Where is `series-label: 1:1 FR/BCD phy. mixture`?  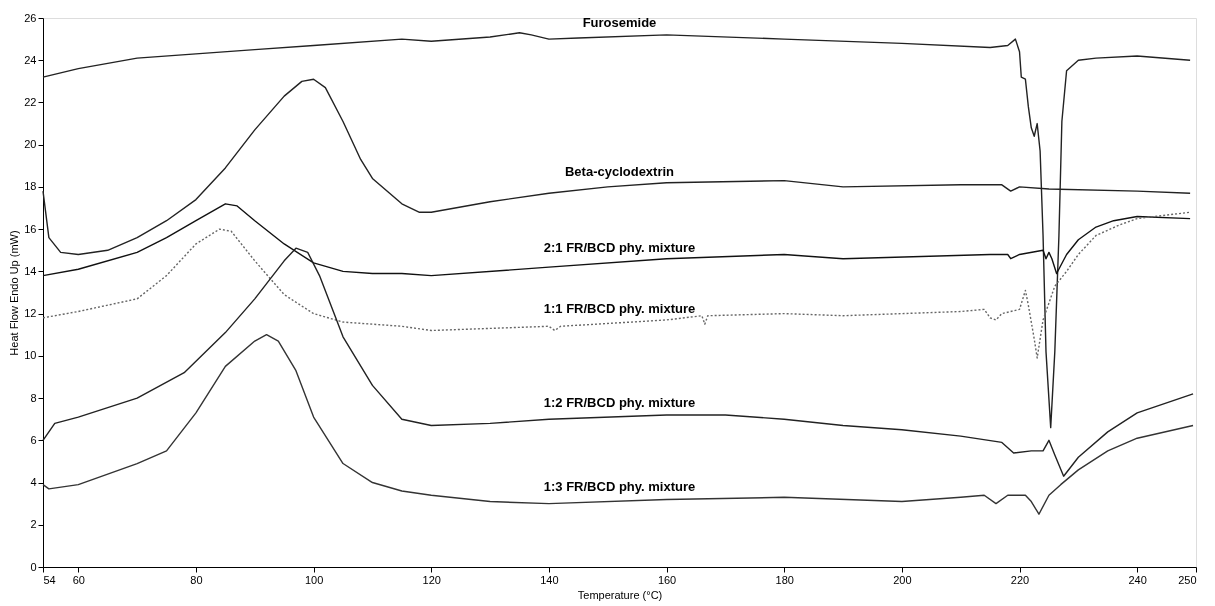 series-label: 1:1 FR/BCD phy. mixture is located at coordinates (619, 308).